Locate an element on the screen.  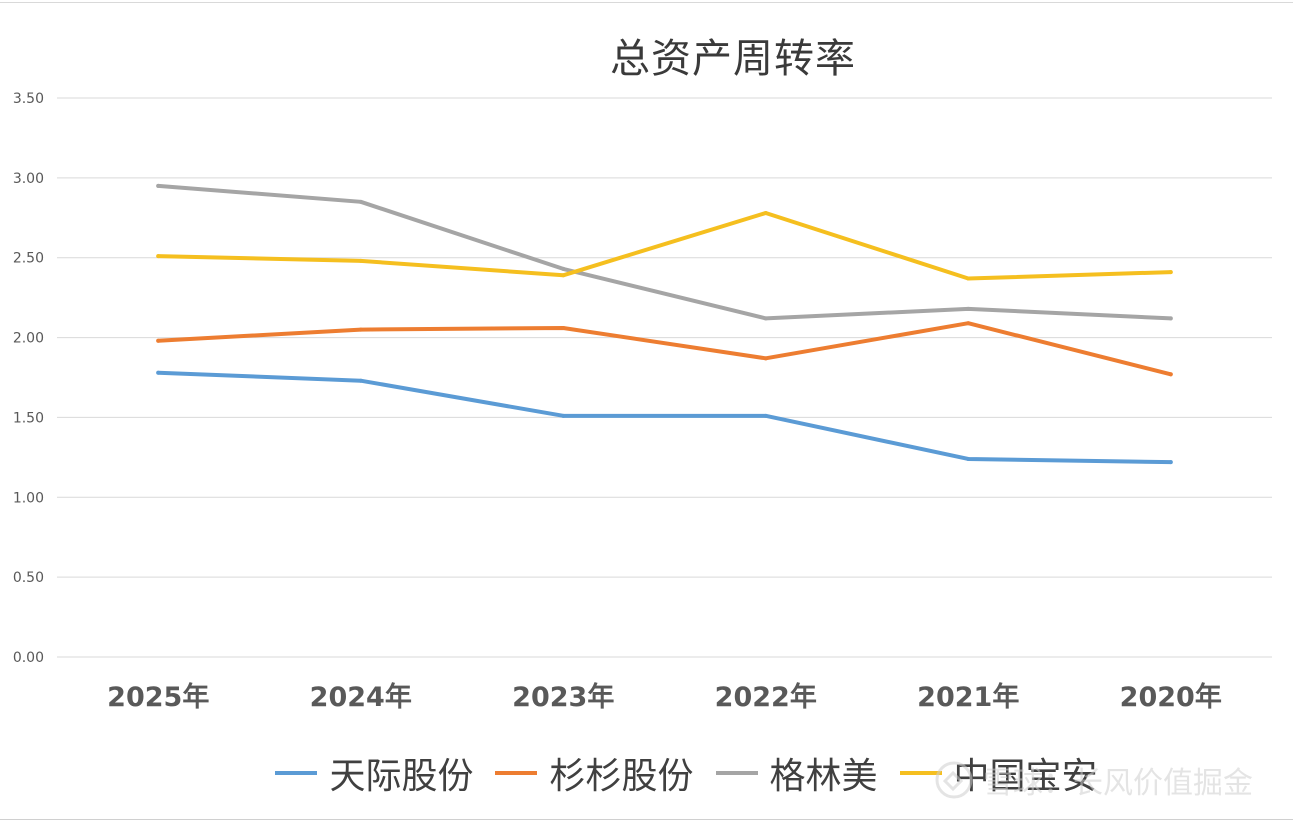
legend: 天际股份 杉杉股份 格林美 中国宝安 is located at coordinates (646, 773).